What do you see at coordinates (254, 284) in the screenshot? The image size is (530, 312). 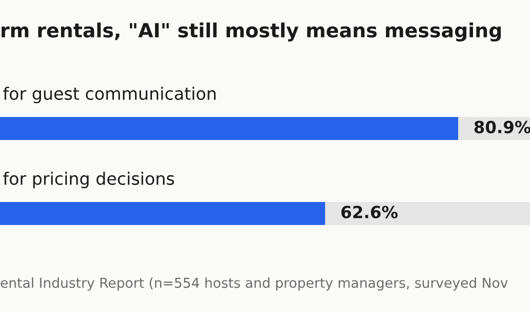 I see `text: ental Industry Report (n=554 hosts and property managers, surveyed Nov` at bounding box center [254, 284].